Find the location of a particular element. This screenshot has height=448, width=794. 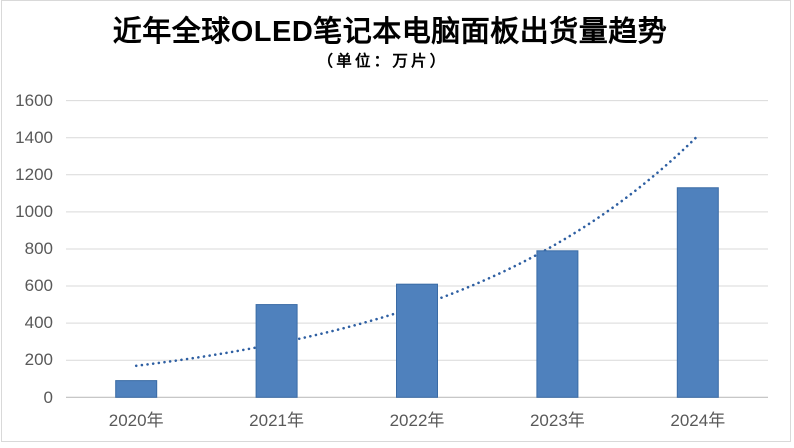

x-tick-label-2024年: 2024年 is located at coordinates (698, 420).